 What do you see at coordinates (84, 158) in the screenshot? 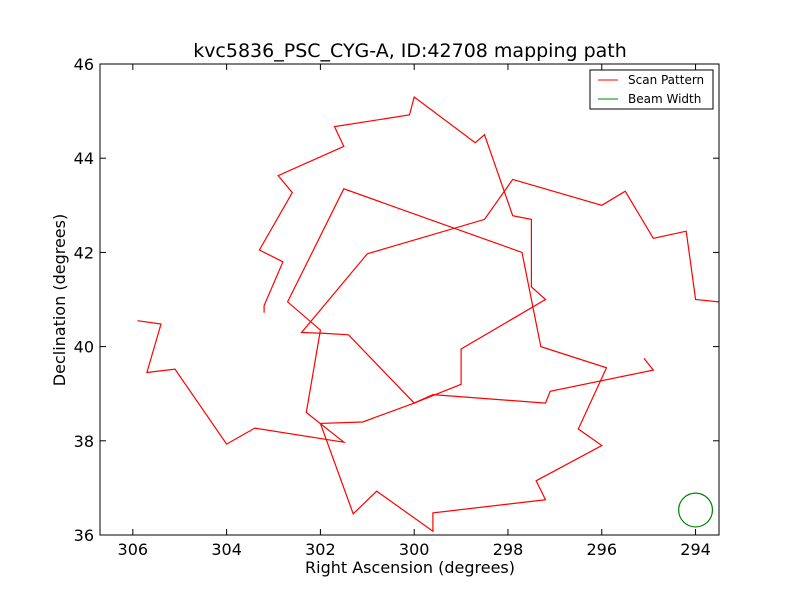
I see `y-tick-label: 44` at bounding box center [84, 158].